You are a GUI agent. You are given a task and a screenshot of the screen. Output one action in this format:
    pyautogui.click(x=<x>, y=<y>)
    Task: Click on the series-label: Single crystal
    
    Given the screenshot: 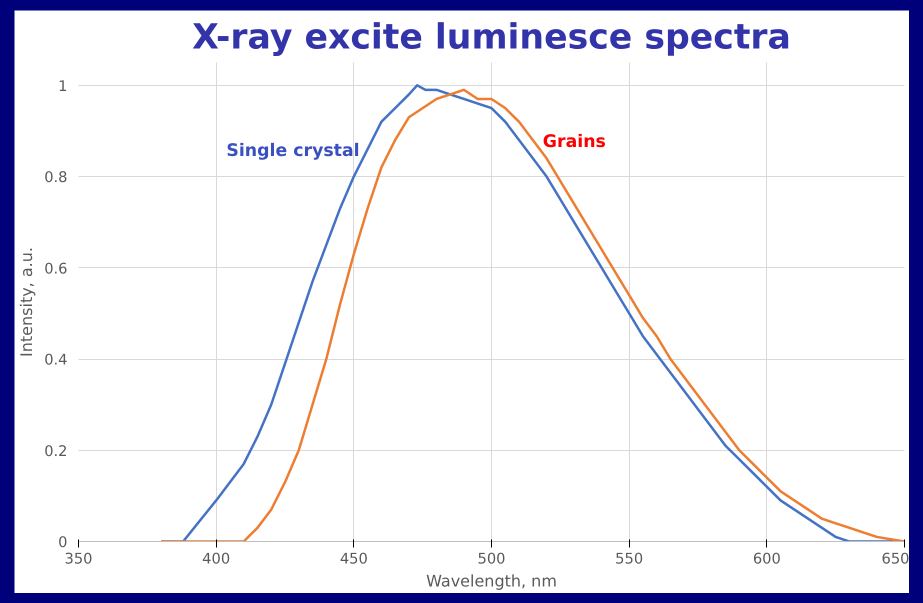 What is the action you would take?
    pyautogui.click(x=293, y=151)
    